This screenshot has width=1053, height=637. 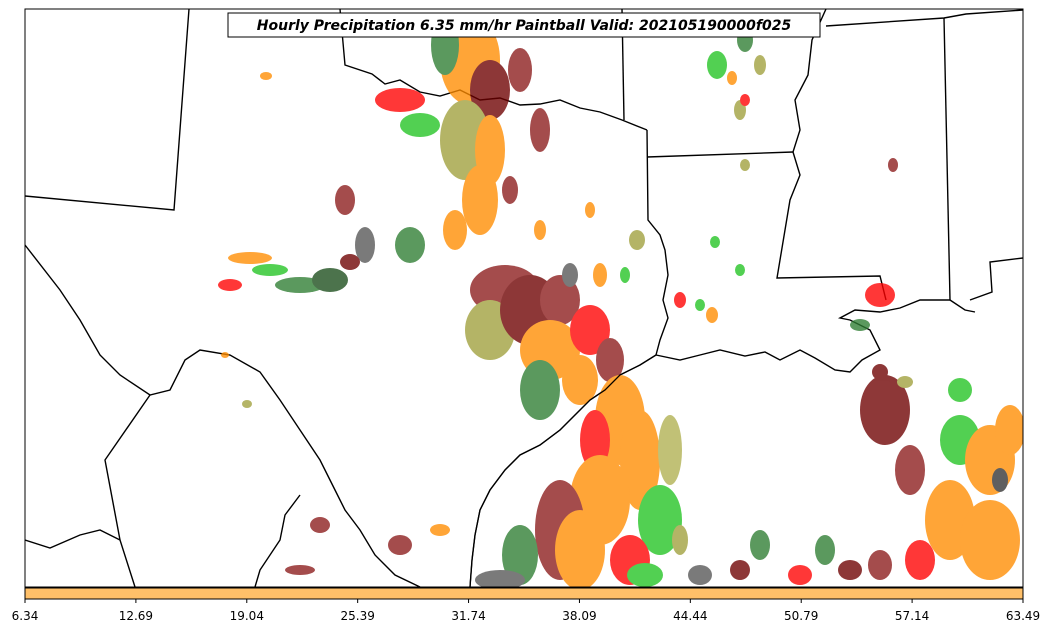 I want to click on colorbar-tick-label: 25.39, so click(x=357, y=616).